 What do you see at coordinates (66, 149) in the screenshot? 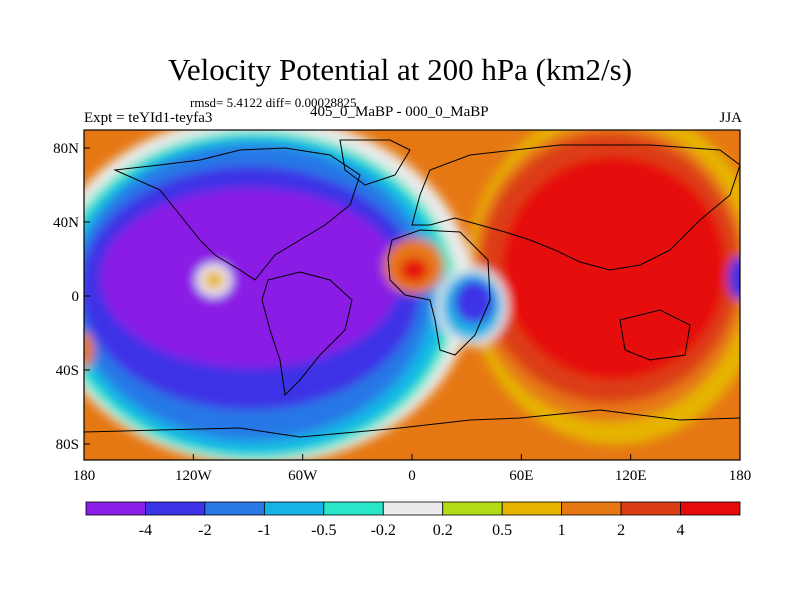
I see `lat-tick-label: 80N` at bounding box center [66, 149].